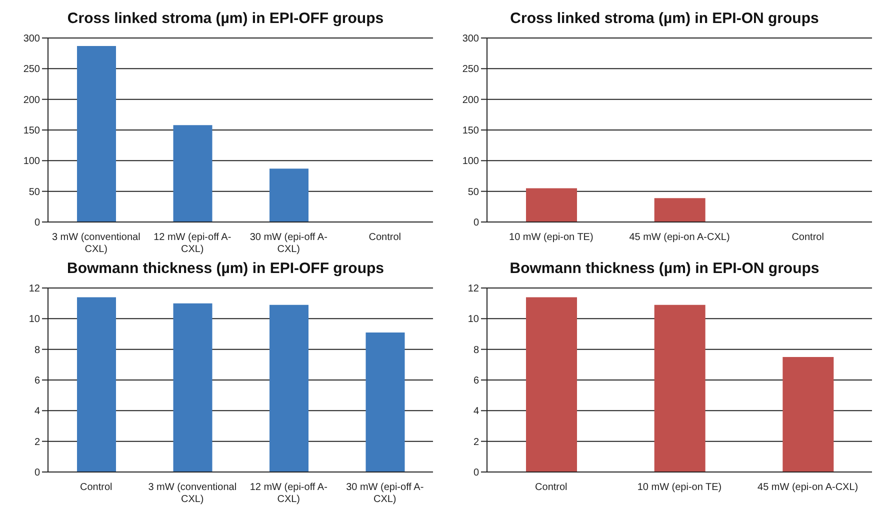 The image size is (887, 531). I want to click on chart-title: Cross linked stroma (µm) in EPI-OFF groups, so click(225, 19).